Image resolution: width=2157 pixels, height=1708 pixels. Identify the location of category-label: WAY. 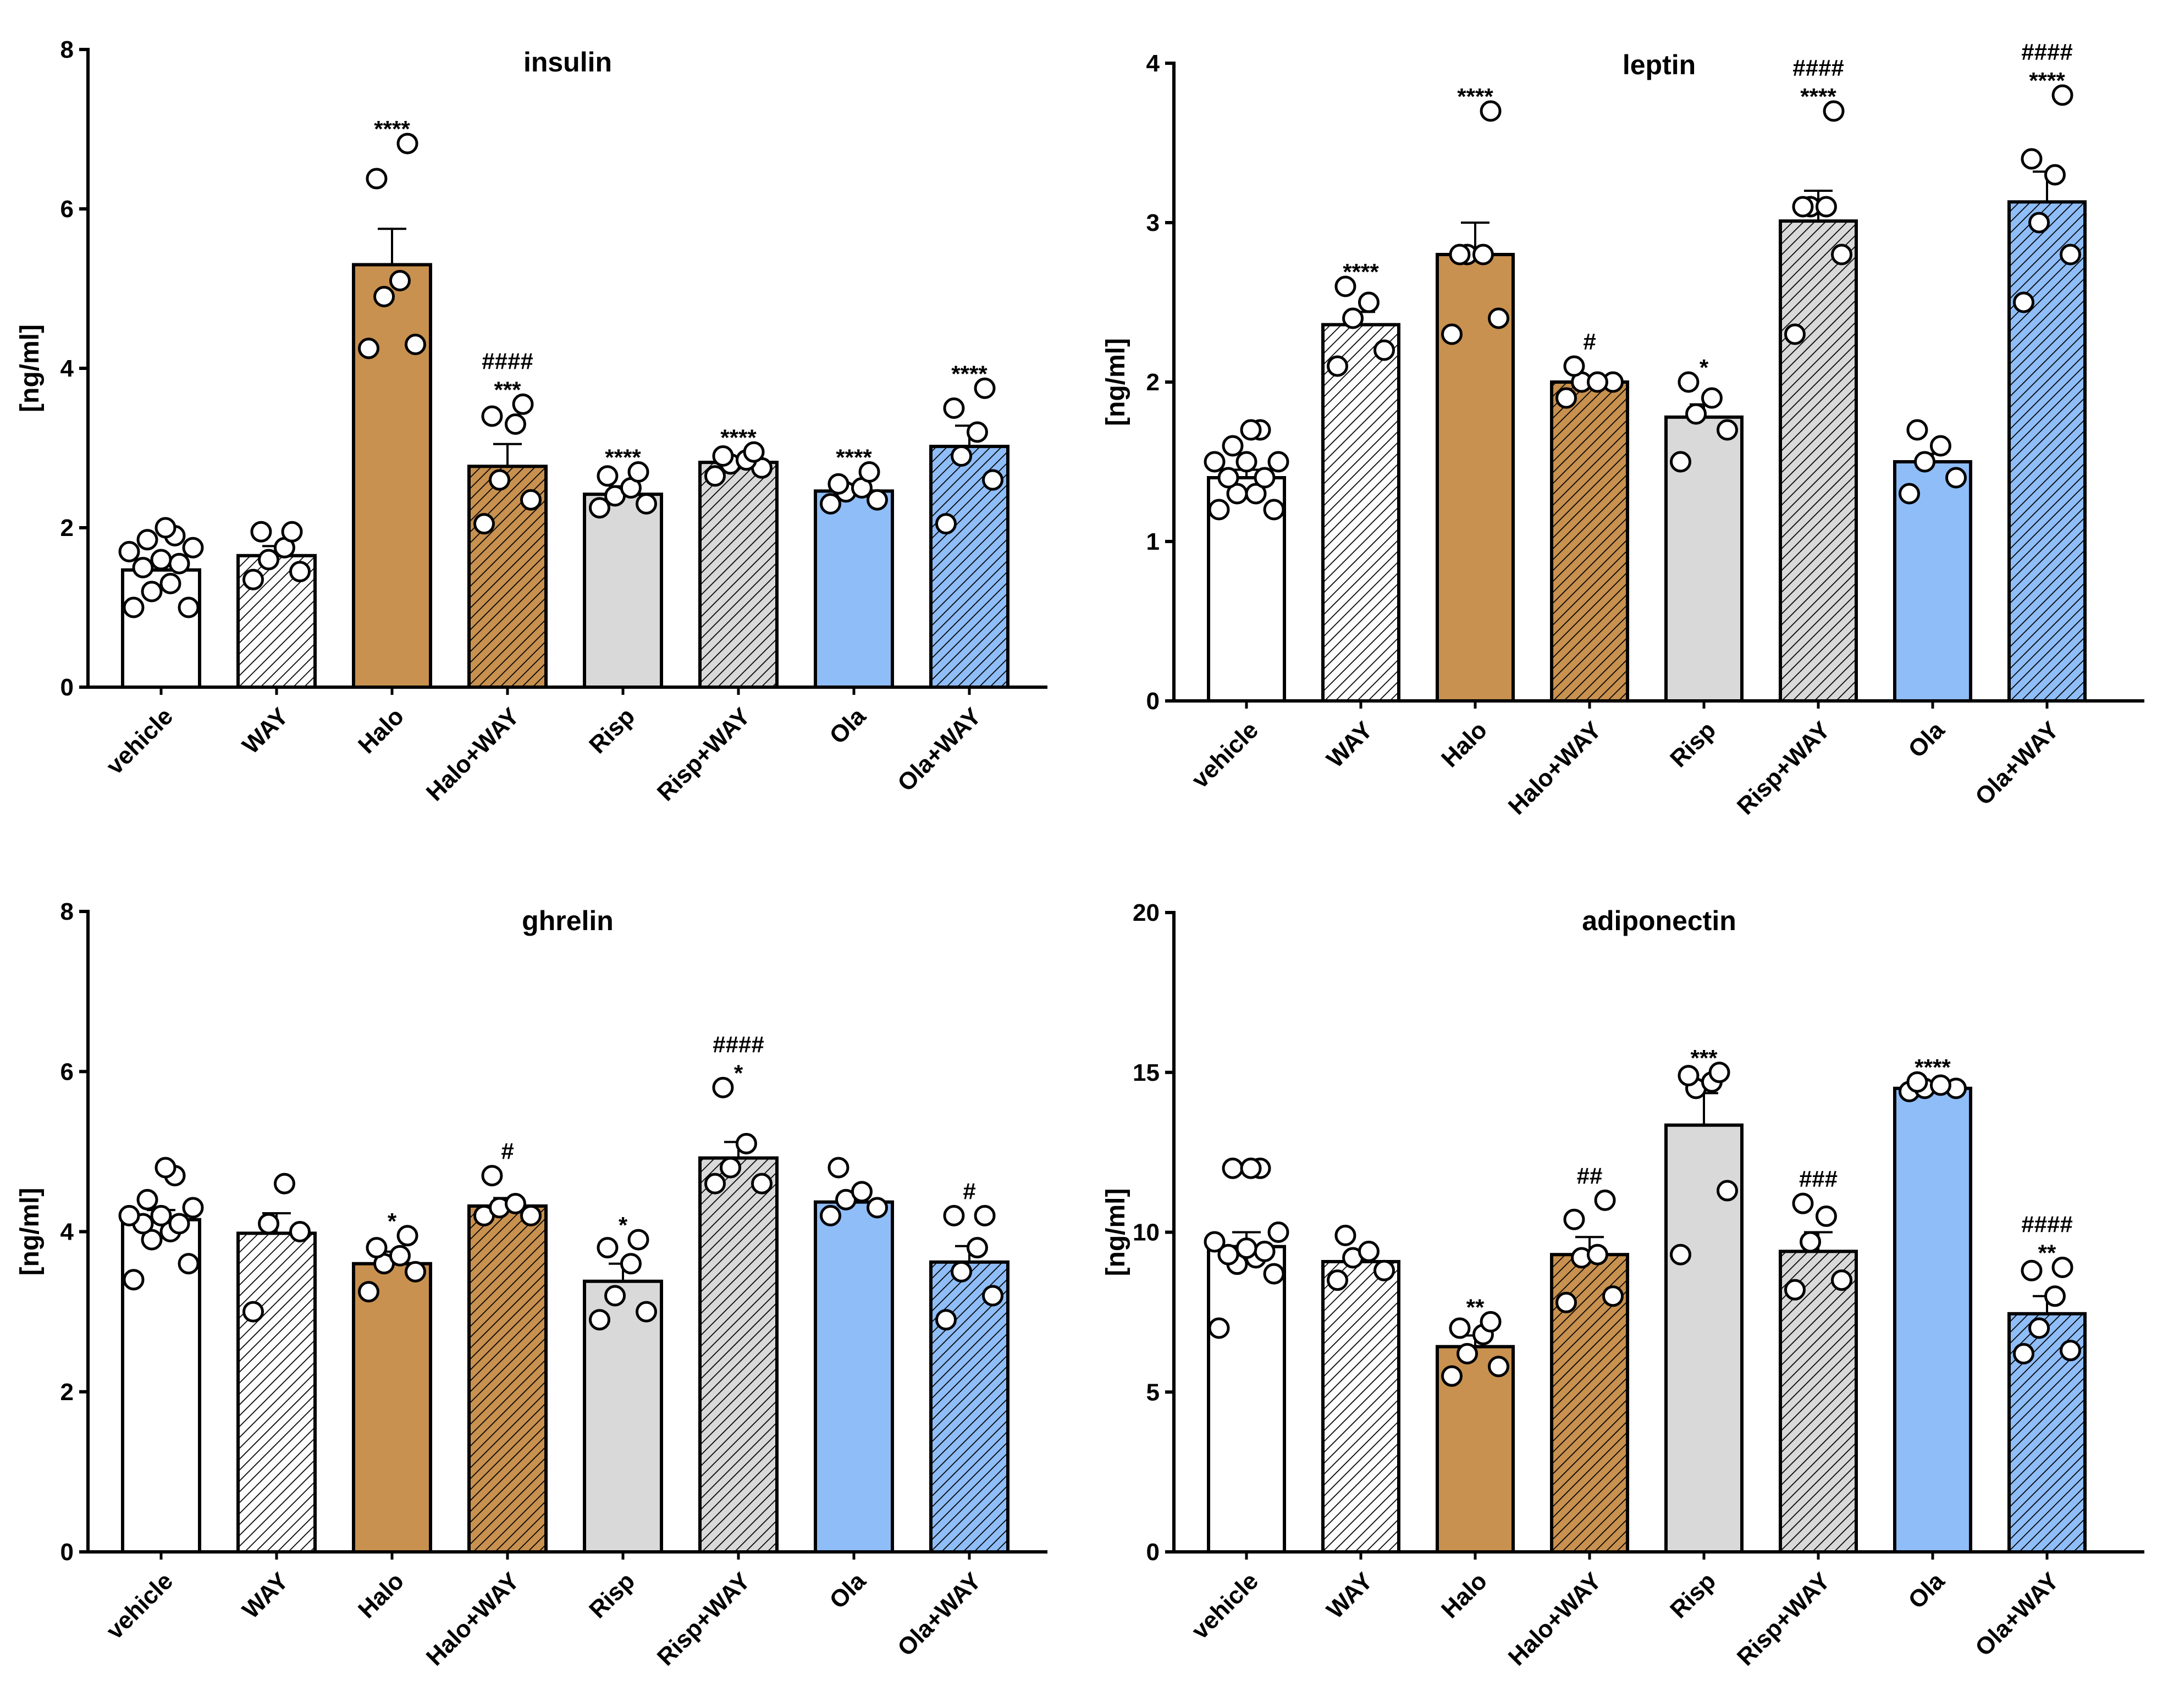
(265, 731).